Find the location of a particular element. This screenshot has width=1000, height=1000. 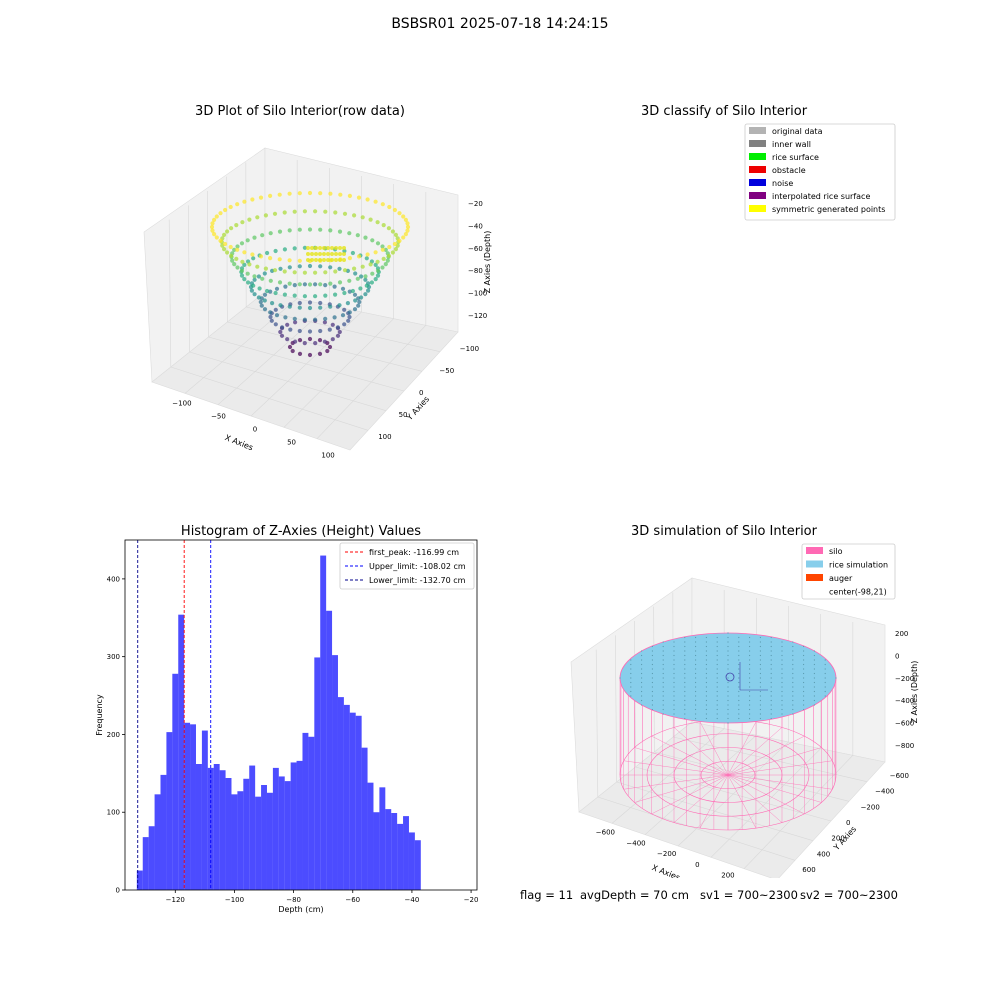

legend-label: auger is located at coordinates (841, 578).